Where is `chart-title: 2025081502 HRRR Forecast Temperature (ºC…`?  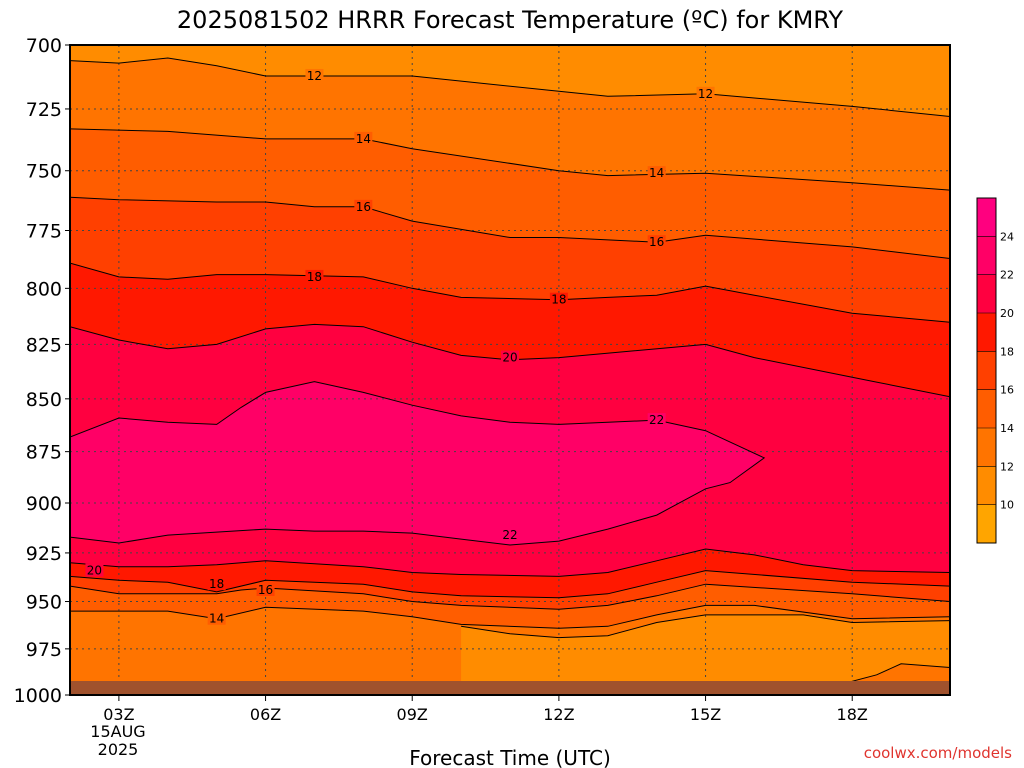
chart-title: 2025081502 HRRR Forecast Temperature (ºC… is located at coordinates (510, 20).